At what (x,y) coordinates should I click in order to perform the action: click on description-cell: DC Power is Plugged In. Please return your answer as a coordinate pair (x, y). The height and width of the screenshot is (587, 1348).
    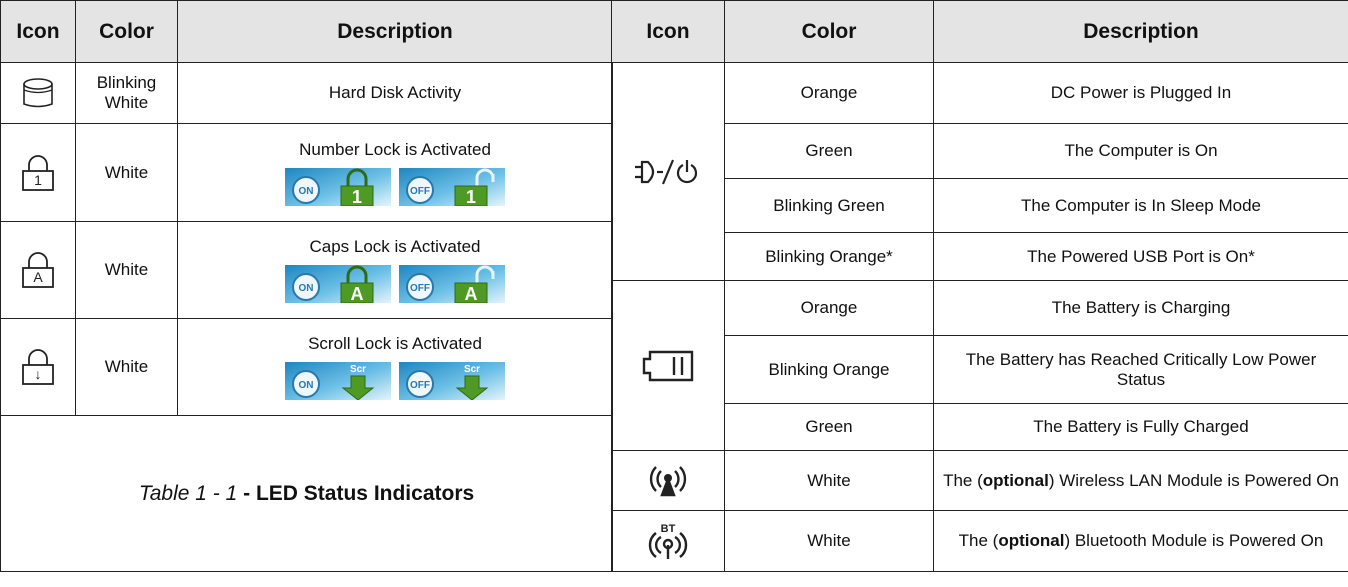
    Looking at the image, I should click on (1140, 93).